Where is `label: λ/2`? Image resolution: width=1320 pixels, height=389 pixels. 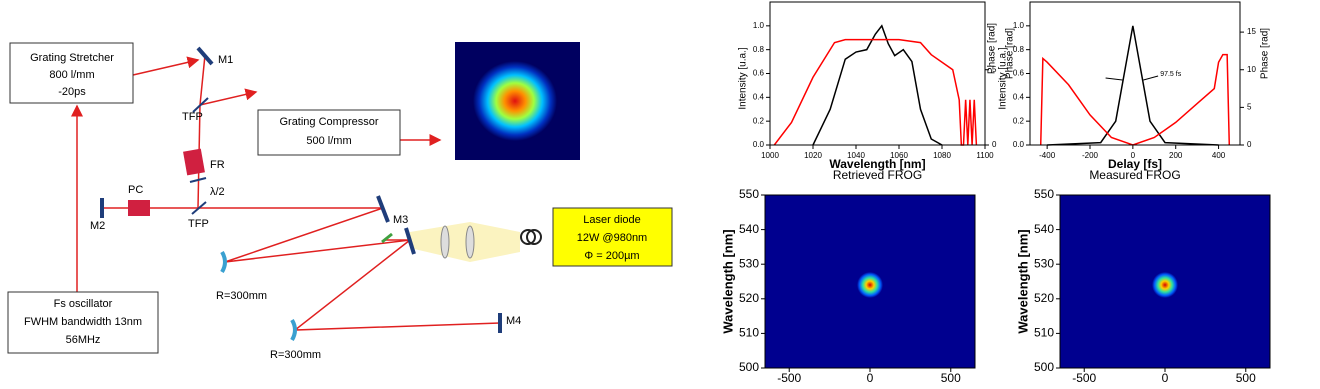
label: λ/2 is located at coordinates (217, 192).